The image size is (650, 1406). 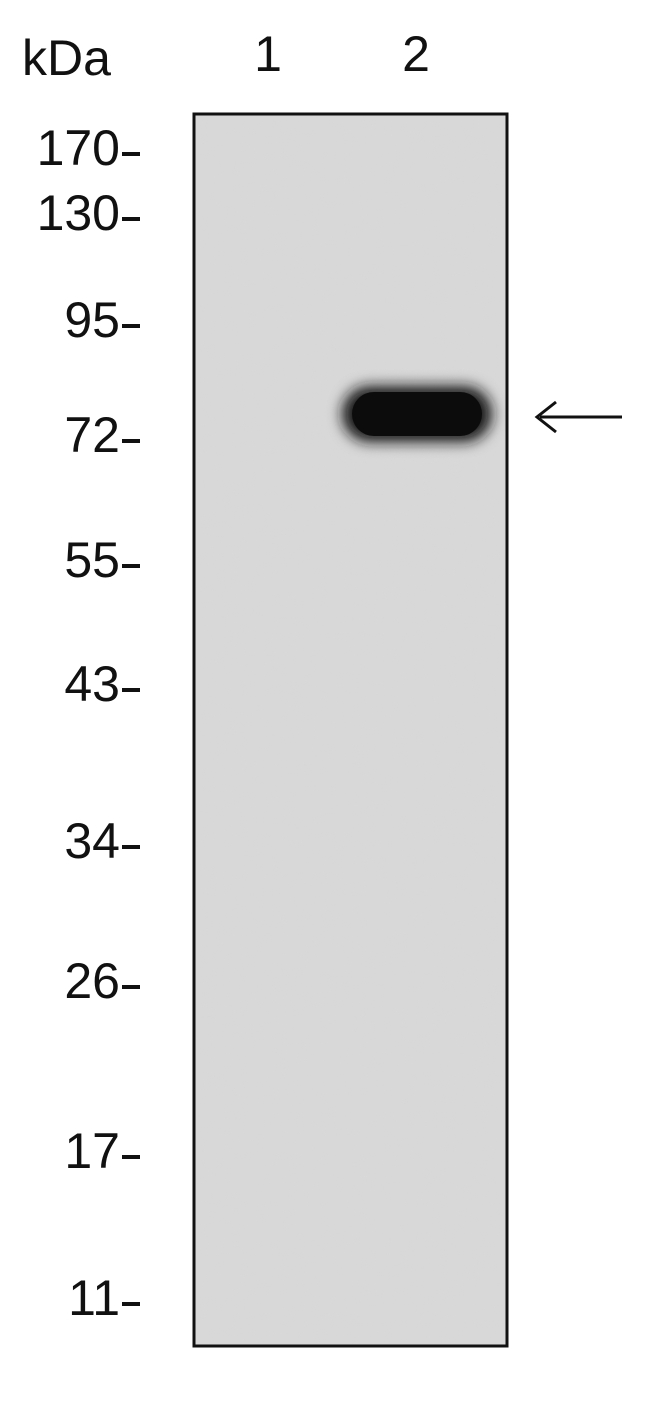 What do you see at coordinates (78, 148) in the screenshot?
I see `marker-label: 170` at bounding box center [78, 148].